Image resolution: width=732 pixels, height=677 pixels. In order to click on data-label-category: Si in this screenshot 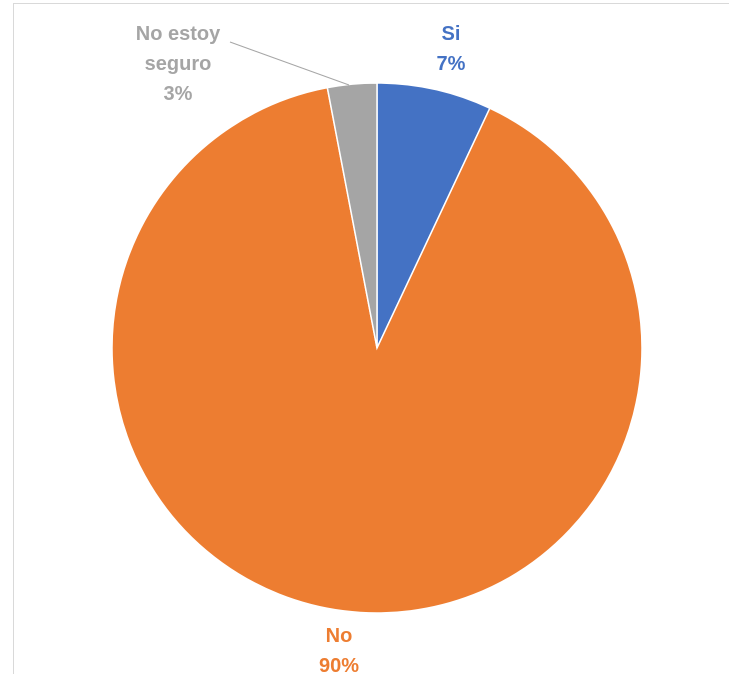, I will do `click(451, 34)`.